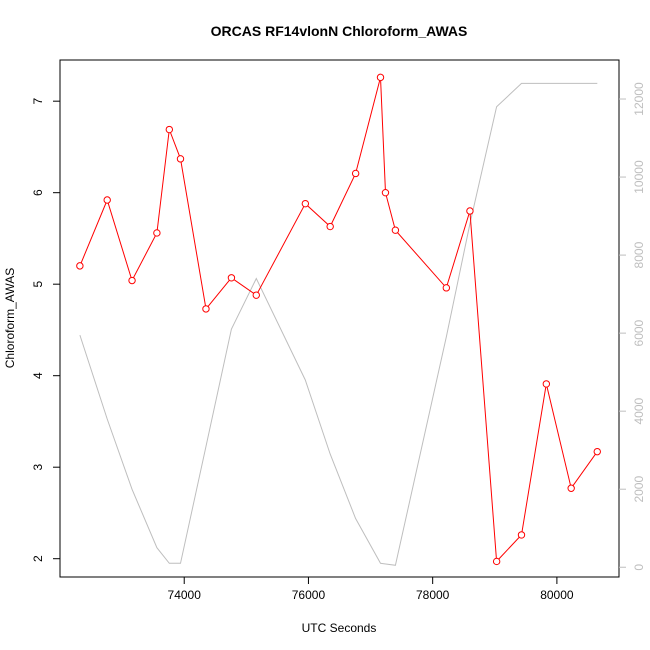  I want to click on y-tick-label: 5, so click(38, 284).